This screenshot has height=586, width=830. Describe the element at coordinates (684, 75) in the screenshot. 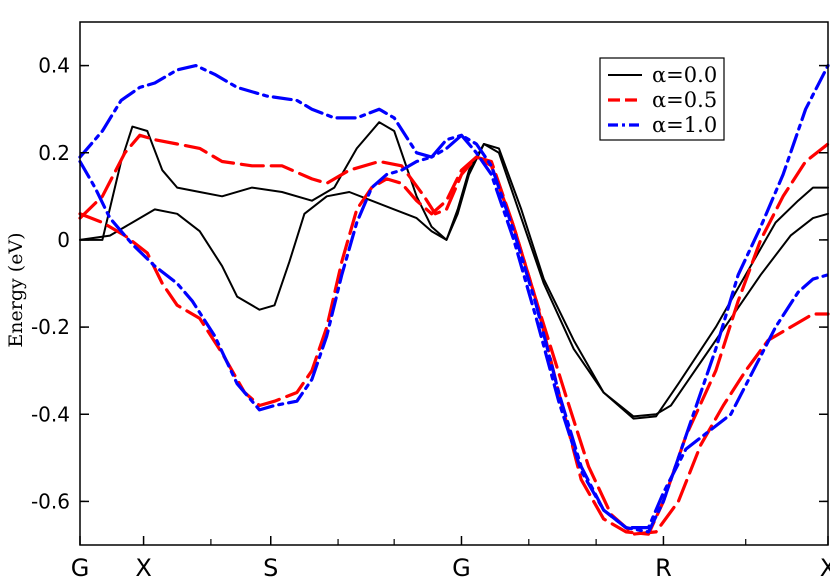

I see `legend-label-0: α=0.0` at that location.